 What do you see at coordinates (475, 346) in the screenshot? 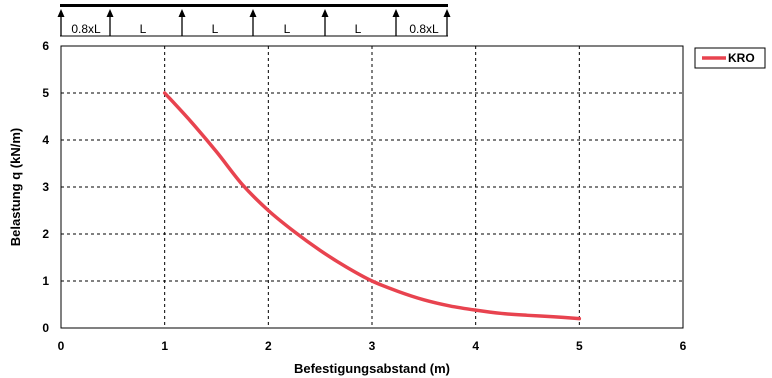
I see `x-tick-label: 4` at bounding box center [475, 346].